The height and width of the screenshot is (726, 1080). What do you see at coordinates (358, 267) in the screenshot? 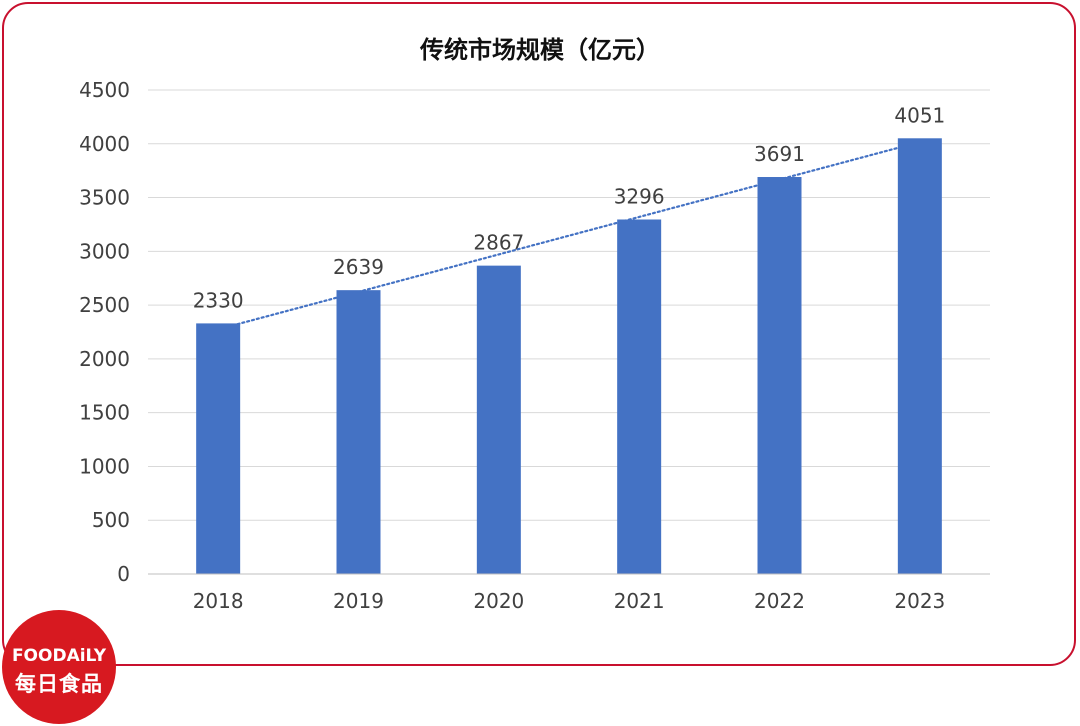
I see `data-label: 2639` at bounding box center [358, 267].